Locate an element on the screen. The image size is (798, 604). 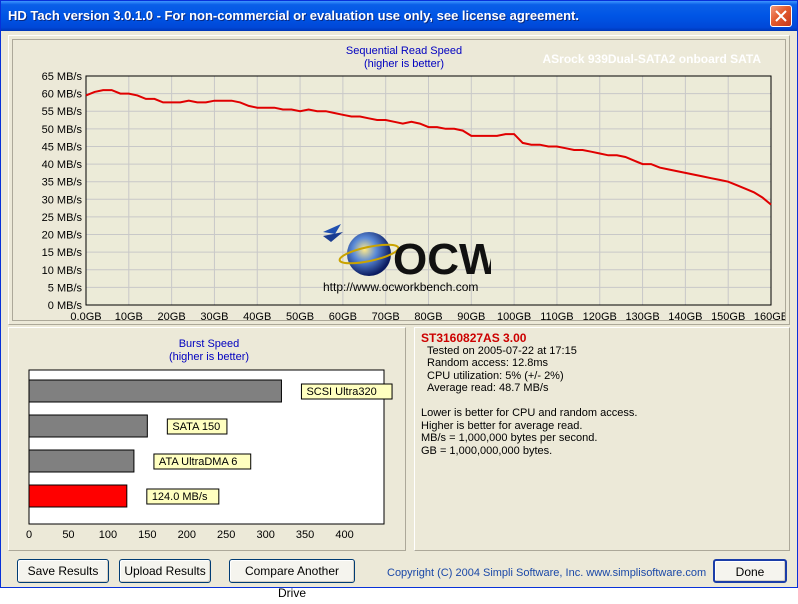
burst-x-tick-label: 0 is located at coordinates (29, 535).